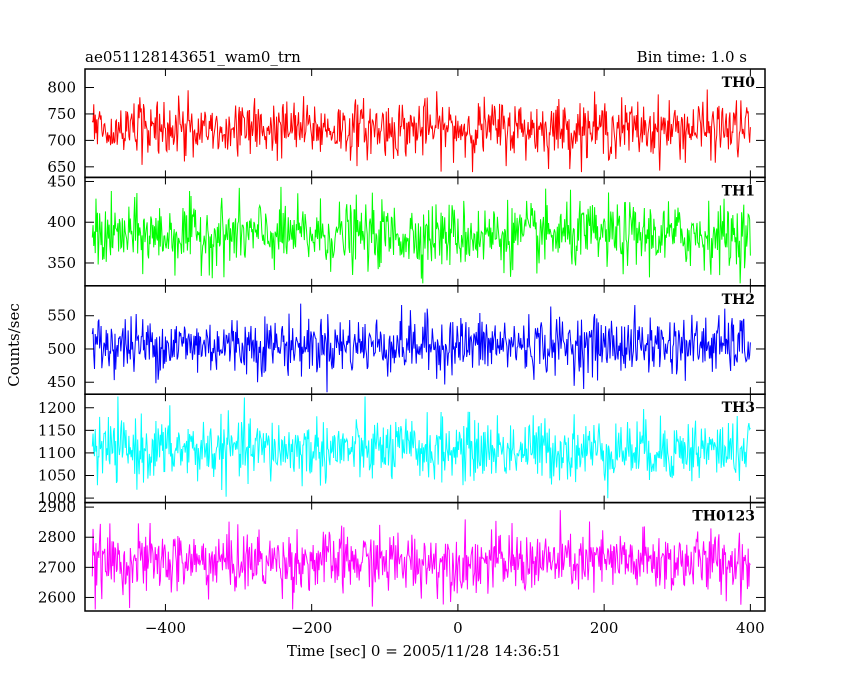 The width and height of the screenshot is (850, 680). Describe the element at coordinates (723, 517) in the screenshot. I see `legend-th0123: TH0123` at that location.